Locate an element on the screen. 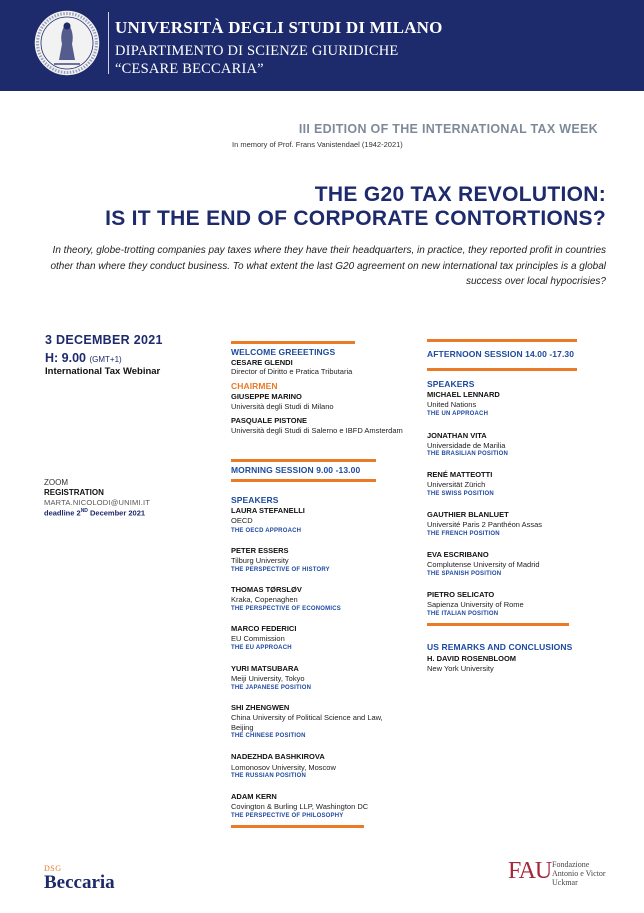 The height and width of the screenshot is (913, 644). speaker-name: JONATHAN VITA is located at coordinates (457, 435).